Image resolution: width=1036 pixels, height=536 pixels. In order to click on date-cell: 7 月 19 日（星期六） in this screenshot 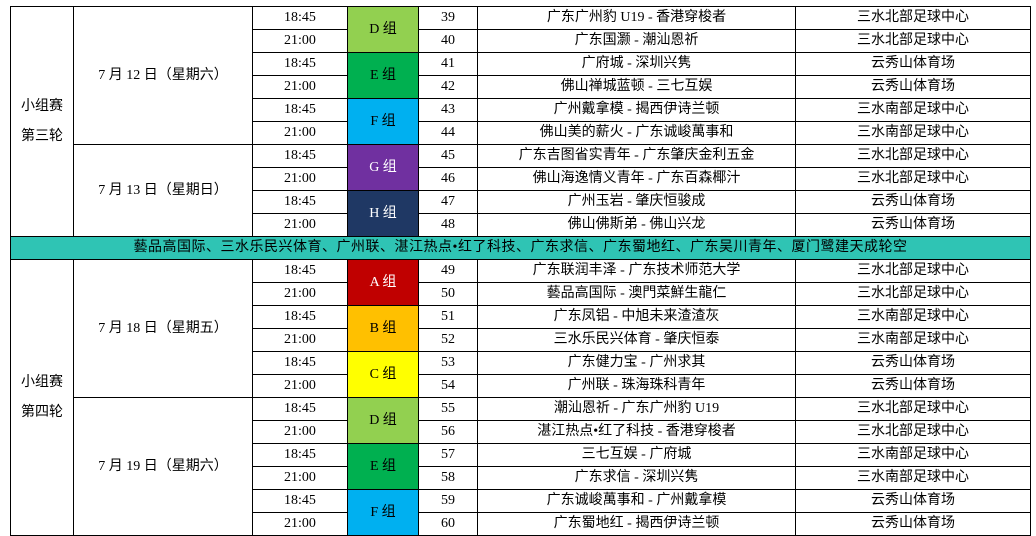, I will do `click(163, 466)`.